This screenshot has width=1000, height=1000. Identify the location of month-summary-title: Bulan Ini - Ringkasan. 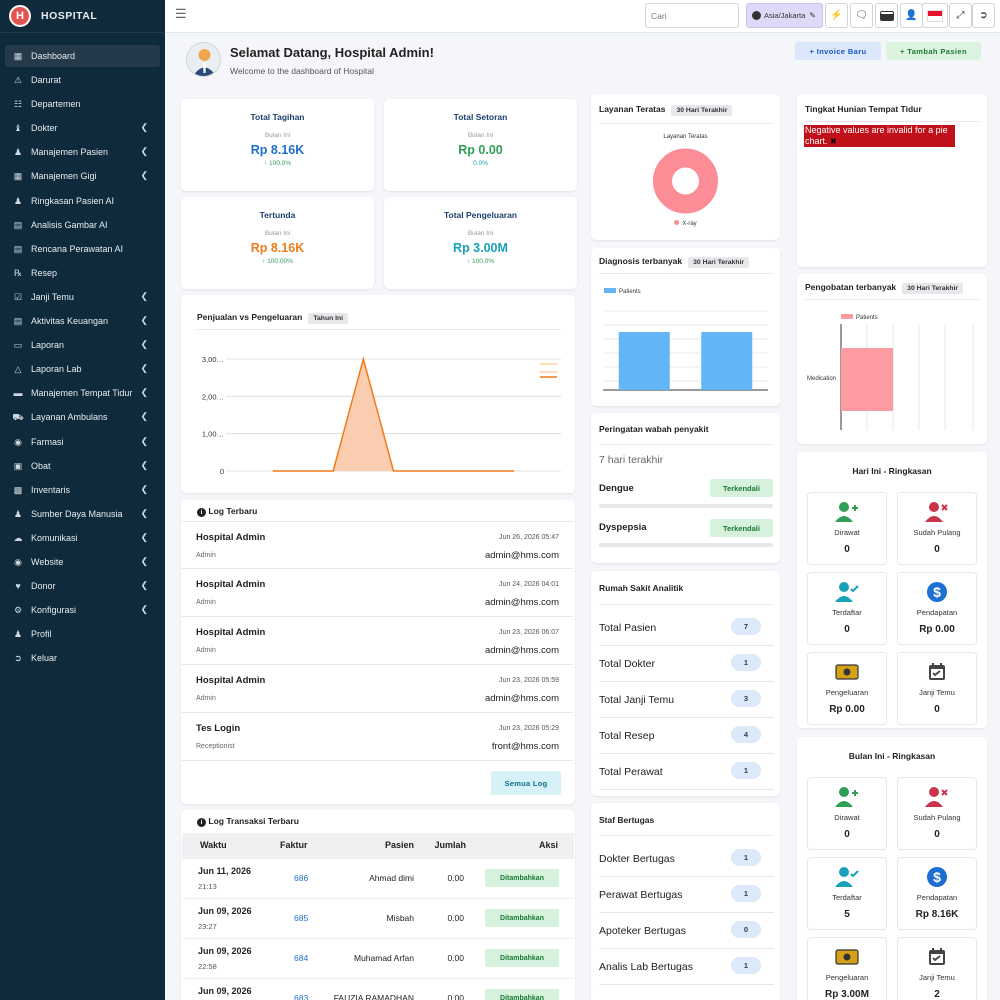
(892, 756).